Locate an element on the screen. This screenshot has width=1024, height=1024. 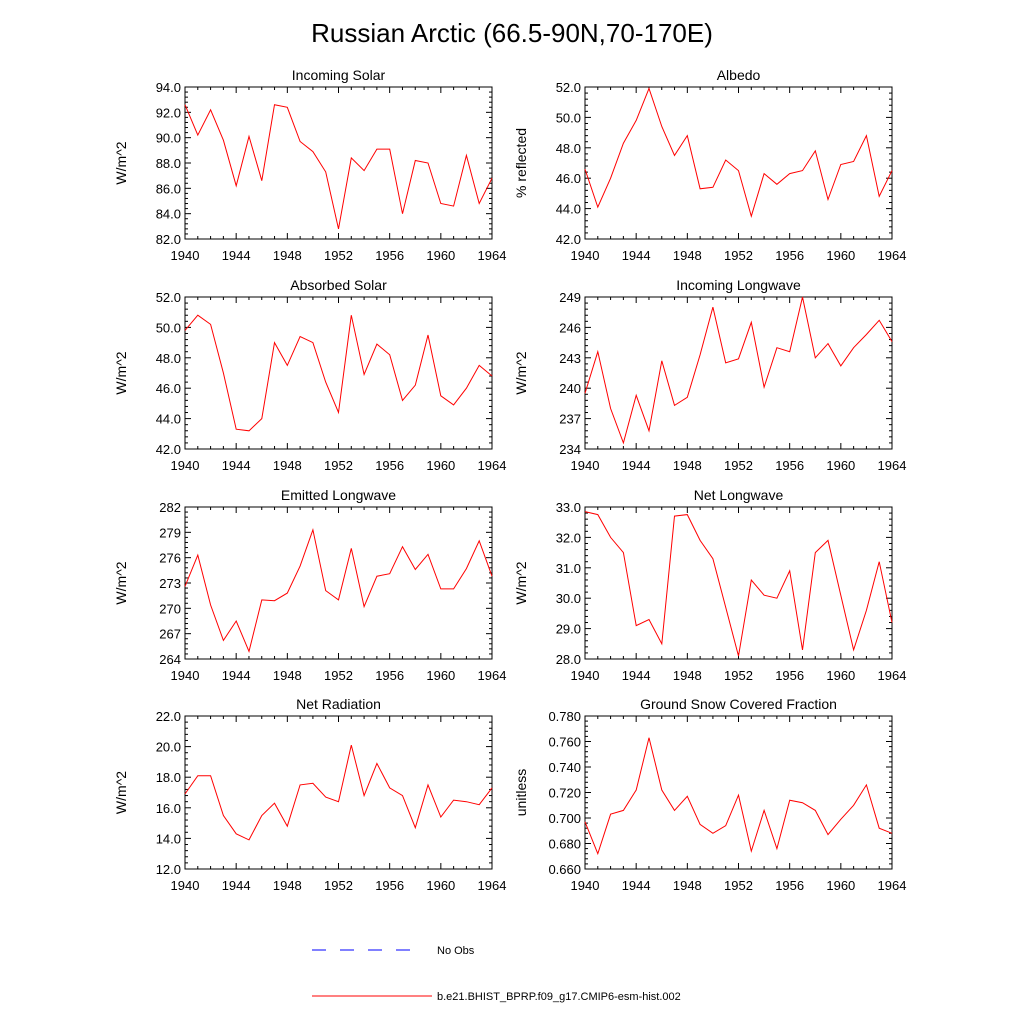
albedo-ytick-label: 52.0 is located at coordinates (568, 87).